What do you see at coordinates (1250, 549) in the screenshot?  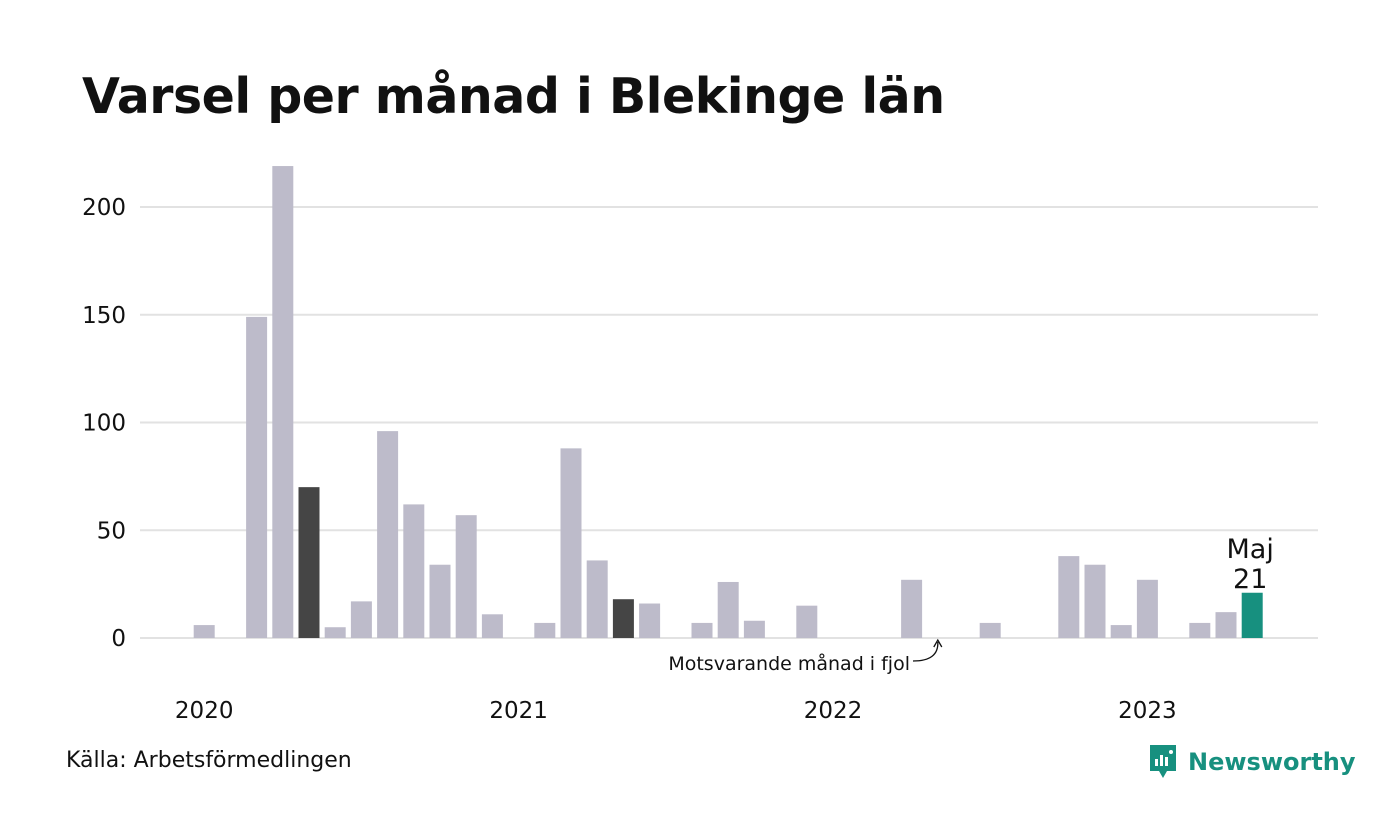 I see `current-month-label: Maj` at bounding box center [1250, 549].